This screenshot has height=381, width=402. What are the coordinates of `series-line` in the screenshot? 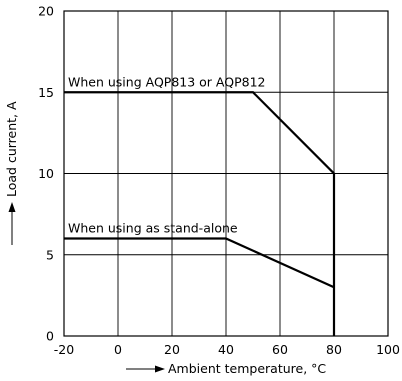 It's located at (199, 263).